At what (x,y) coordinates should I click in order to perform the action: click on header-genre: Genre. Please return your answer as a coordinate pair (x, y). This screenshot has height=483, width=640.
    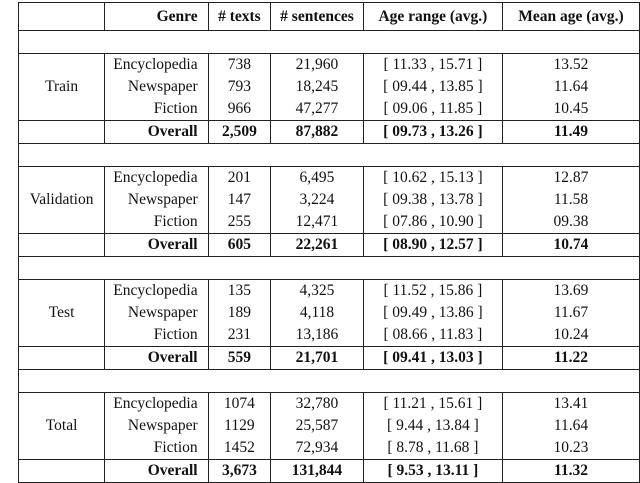
    Looking at the image, I should click on (156, 16).